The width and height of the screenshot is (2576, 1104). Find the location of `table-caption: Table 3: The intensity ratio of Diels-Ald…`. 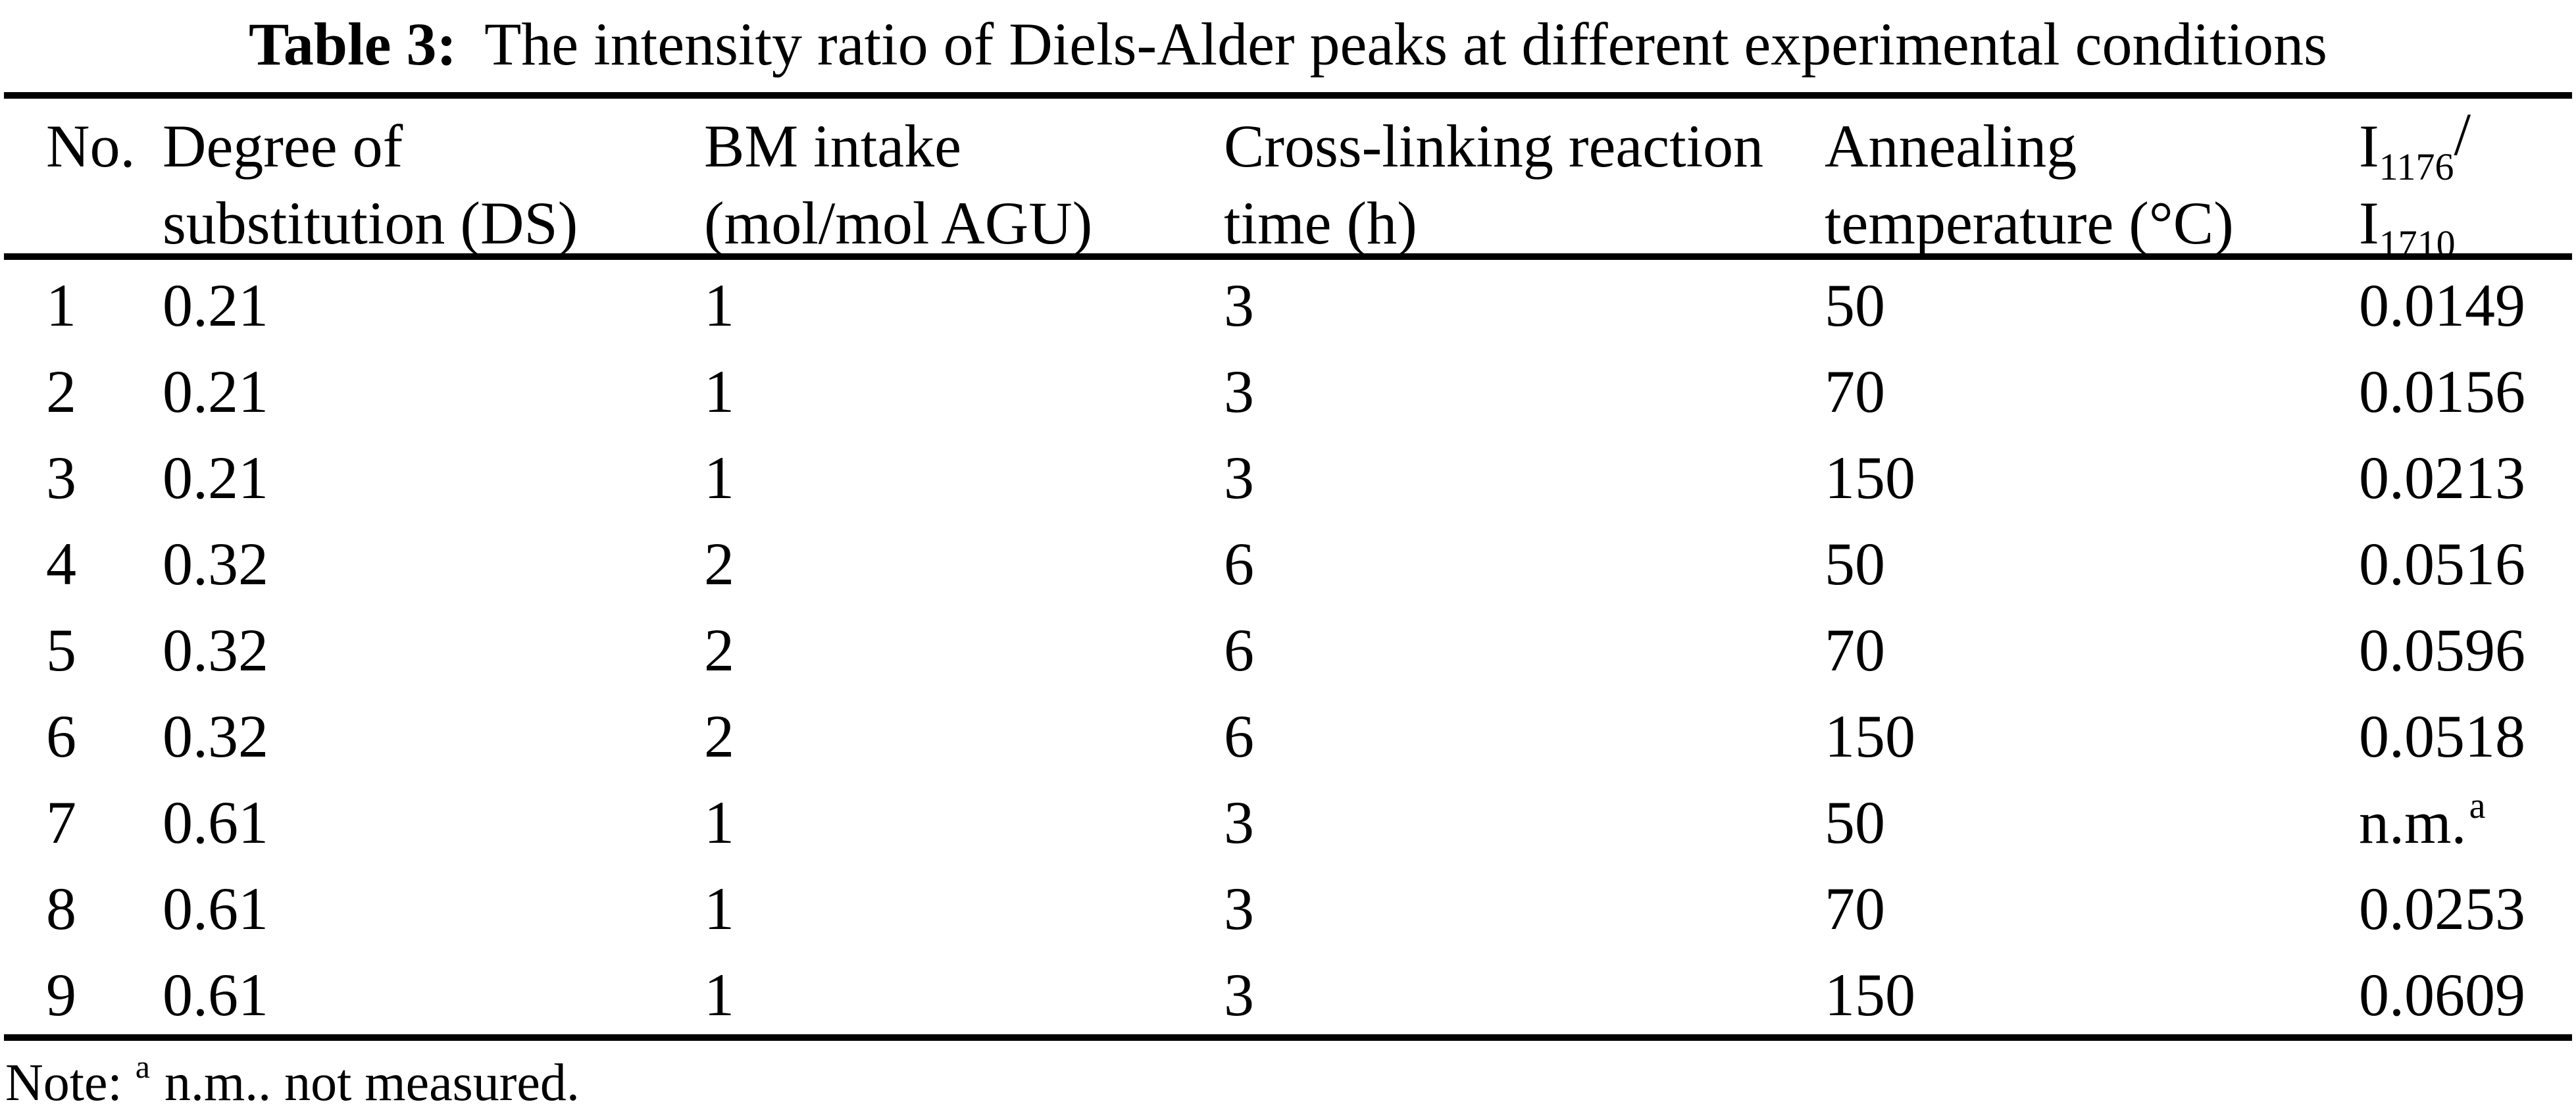

table-caption: Table 3: The intensity ratio of Diels-Ald… is located at coordinates (1288, 44).